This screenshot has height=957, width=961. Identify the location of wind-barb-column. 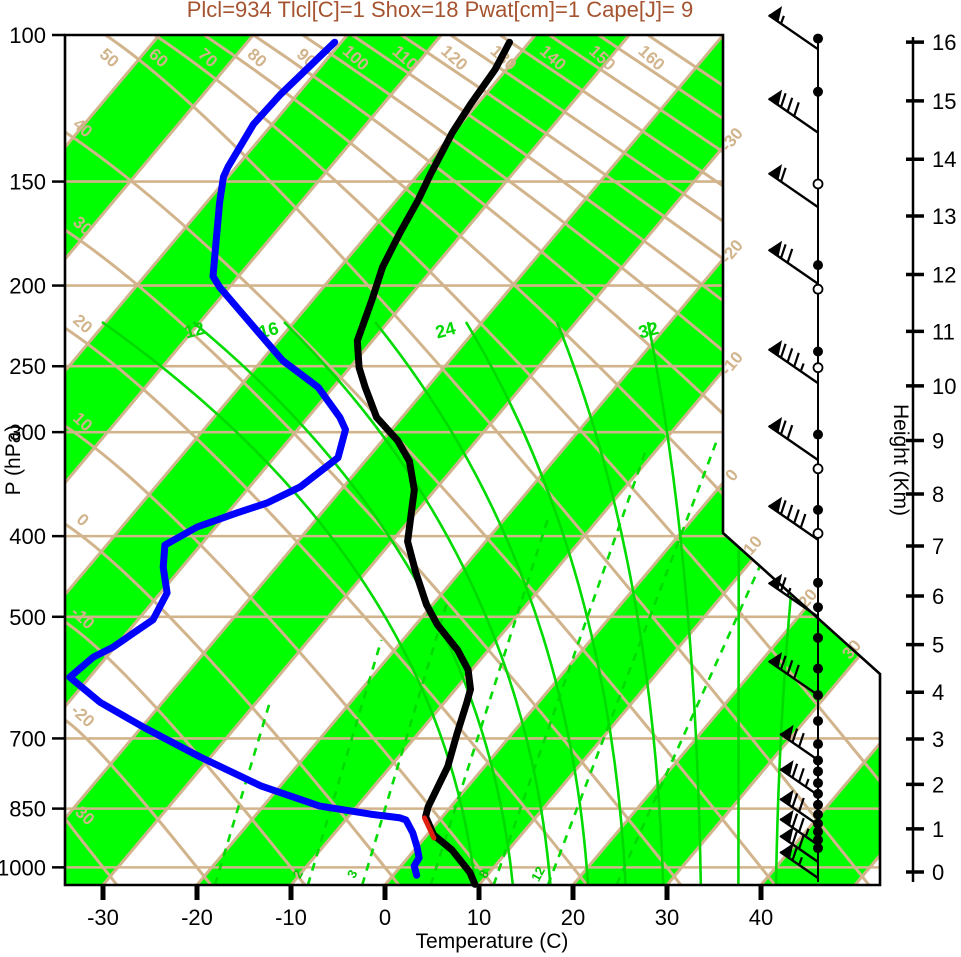
(795, 444).